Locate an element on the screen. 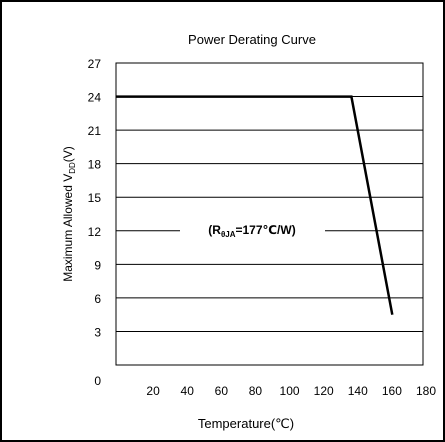  annotation-prefix: (R is located at coordinates (214, 230).